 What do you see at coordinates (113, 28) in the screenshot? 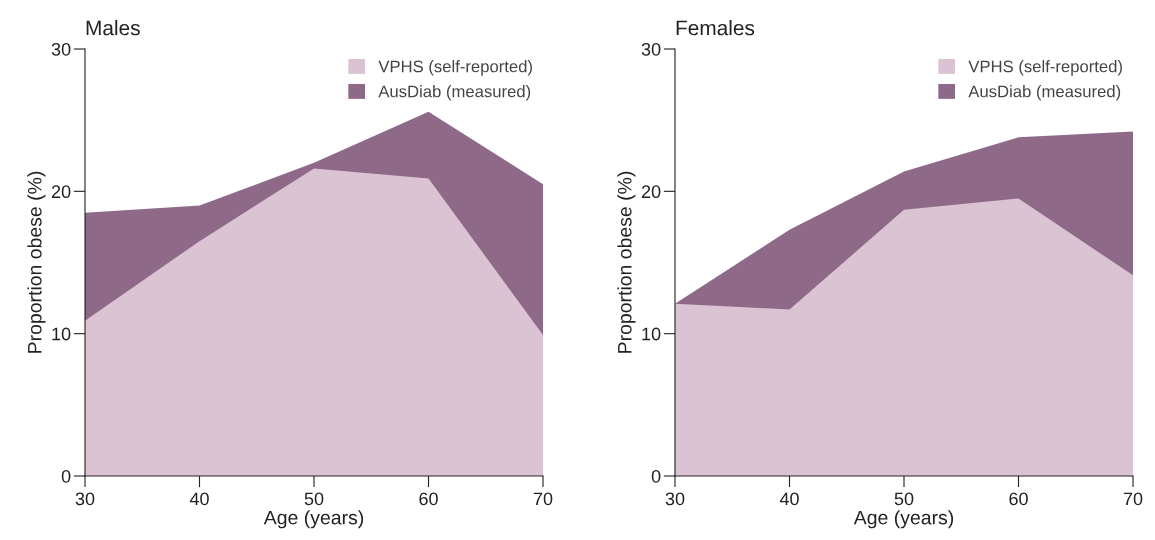
I see `chart-title: Males` at bounding box center [113, 28].